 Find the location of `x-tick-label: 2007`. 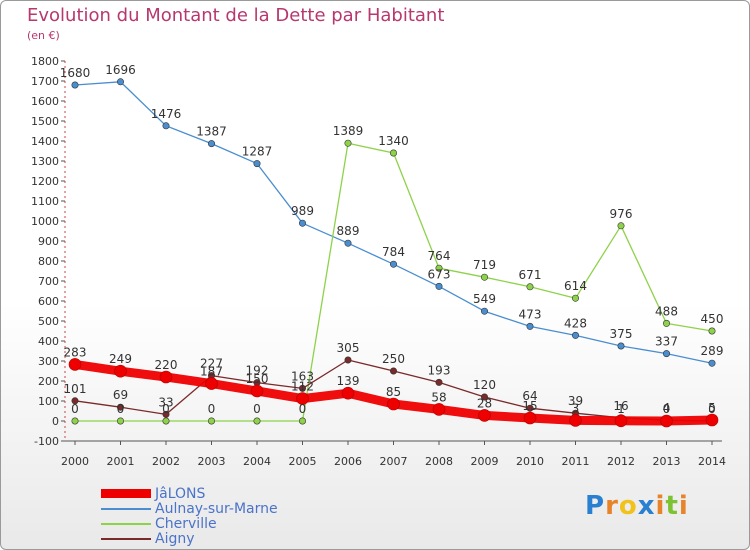

x-tick-label: 2007 is located at coordinates (394, 461).